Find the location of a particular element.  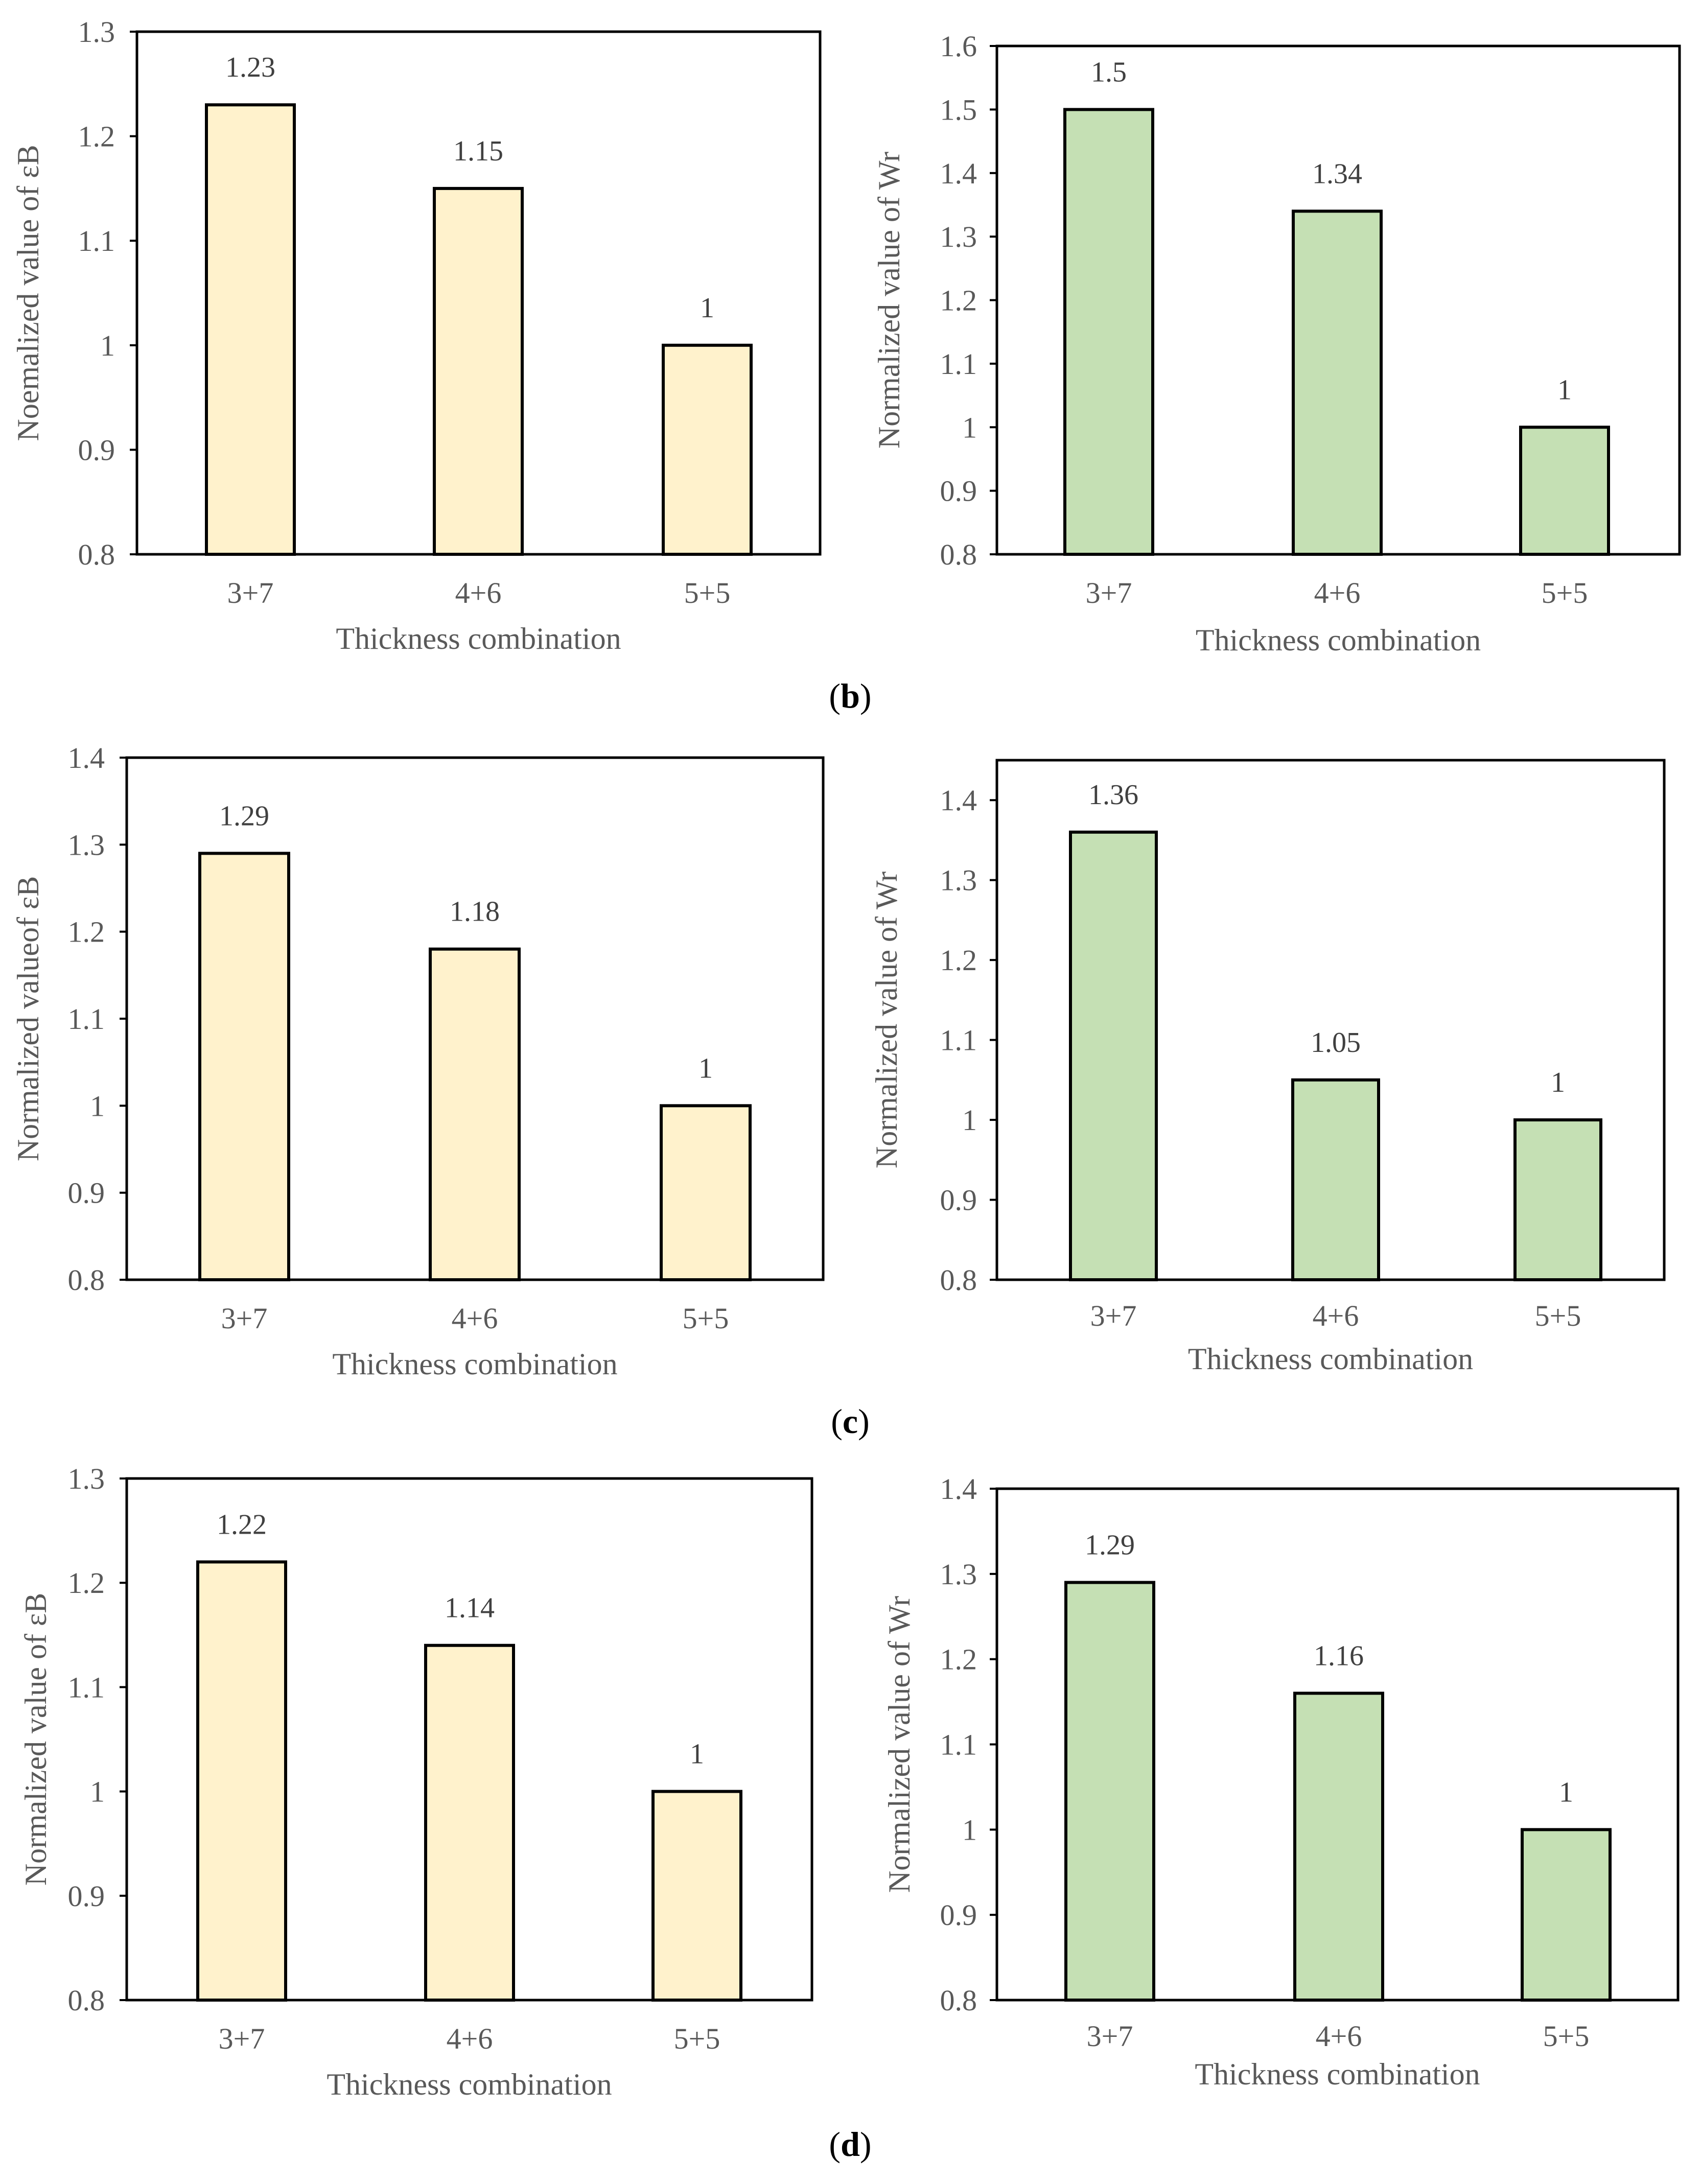

y-tick-label-d-left-1: 0.9 is located at coordinates (87, 1896).